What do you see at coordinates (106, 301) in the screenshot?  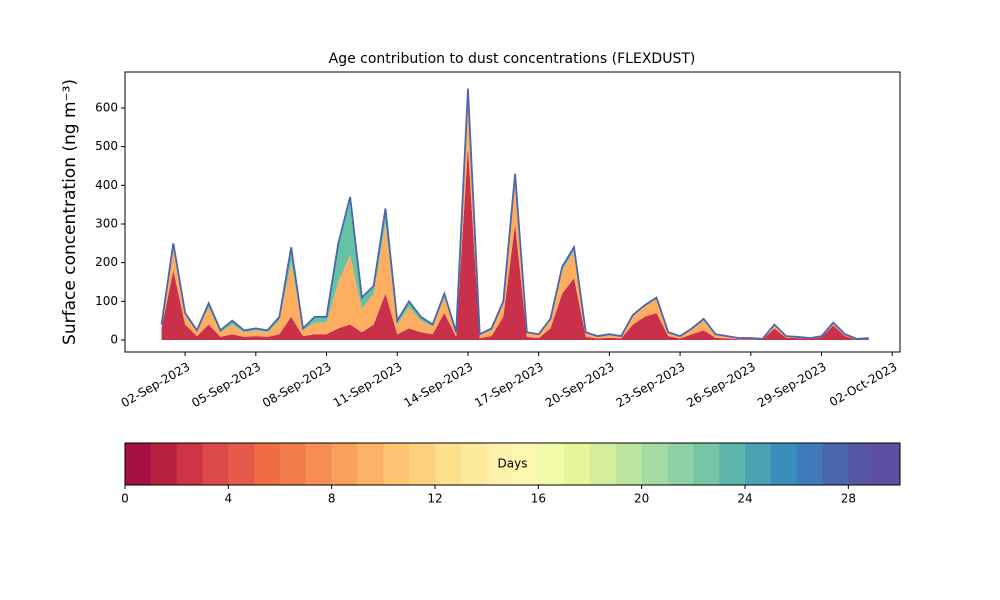 I see `y-tick-label: 100` at bounding box center [106, 301].